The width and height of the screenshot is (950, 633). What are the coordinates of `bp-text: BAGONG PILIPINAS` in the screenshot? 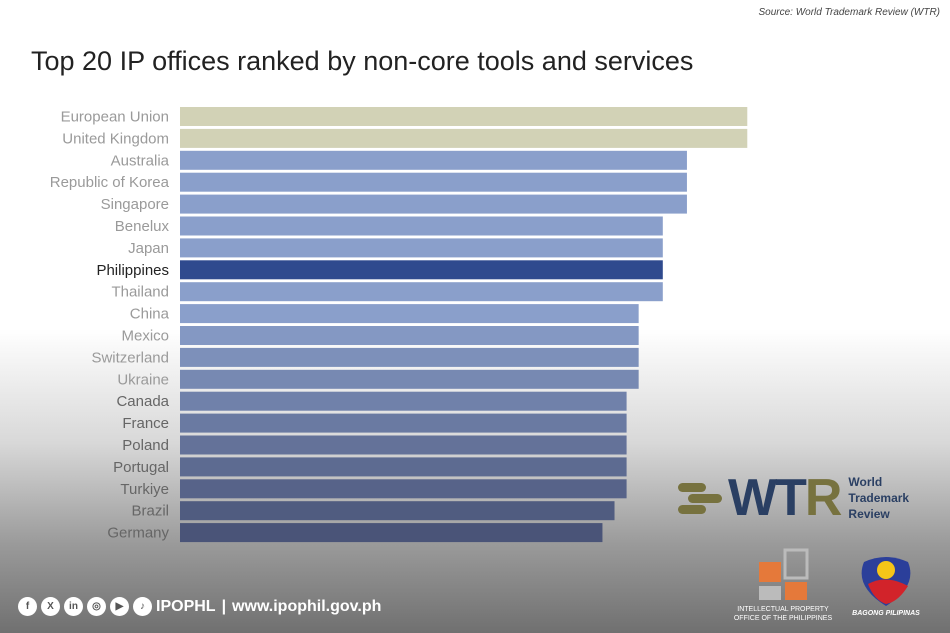 It's located at (886, 613).